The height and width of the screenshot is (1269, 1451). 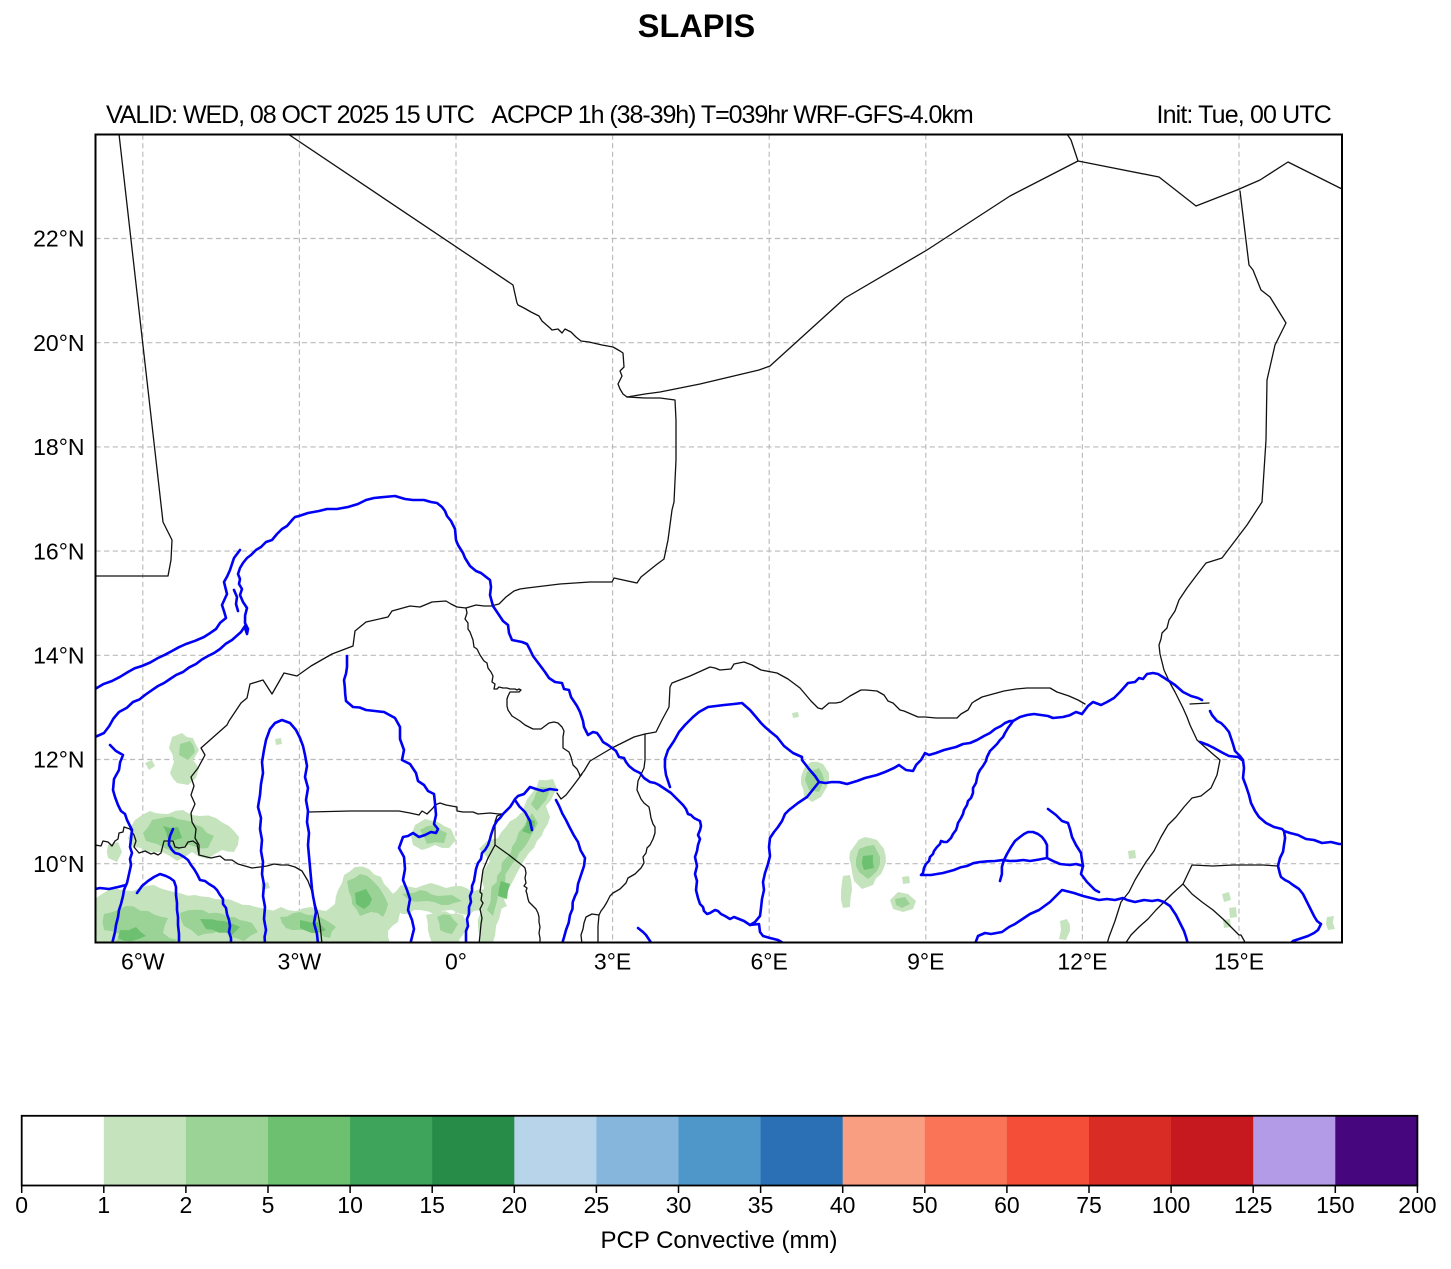 I want to click on svg-text: 0°, so click(x=456, y=962).